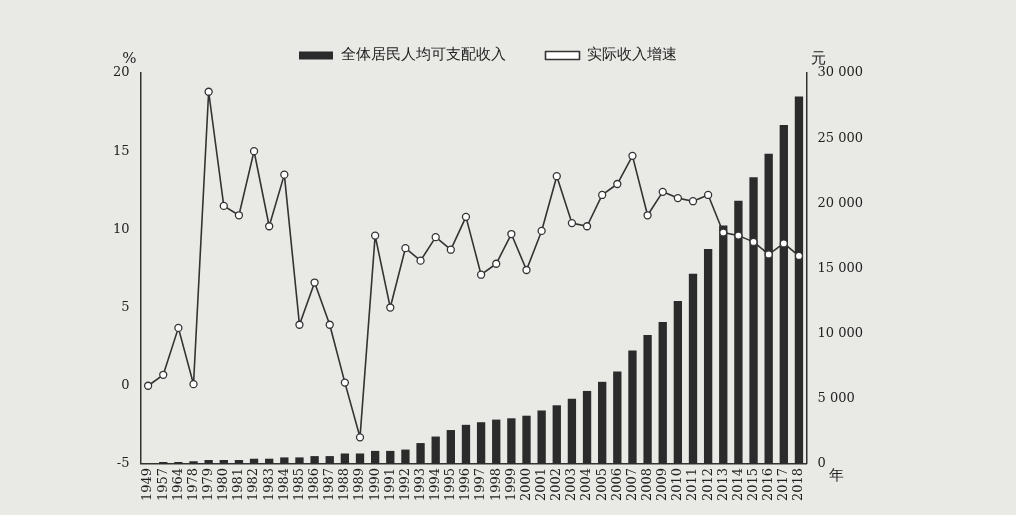 This screenshot has width=1016, height=515. Describe the element at coordinates (359, 484) in the screenshot. I see `x-tick-label: 1989` at that location.